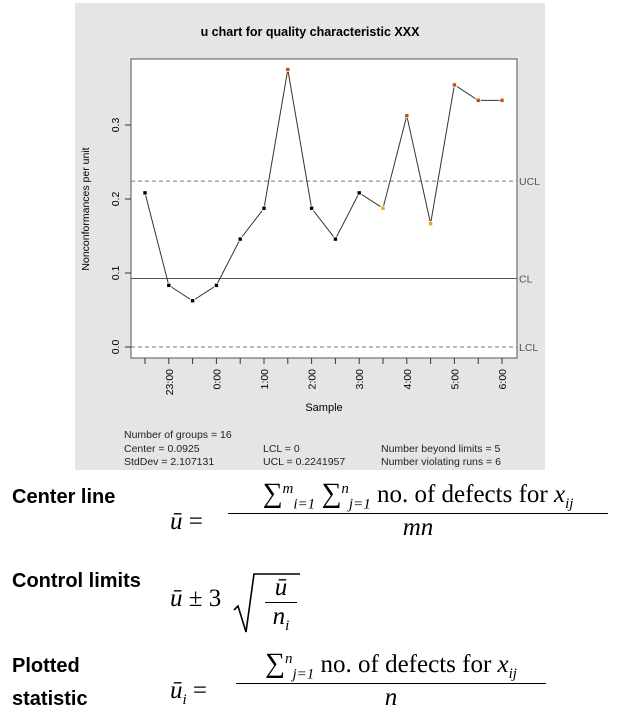 The image size is (621, 728). Describe the element at coordinates (313, 379) in the screenshot. I see `x-tick-label: 2:00` at that location.